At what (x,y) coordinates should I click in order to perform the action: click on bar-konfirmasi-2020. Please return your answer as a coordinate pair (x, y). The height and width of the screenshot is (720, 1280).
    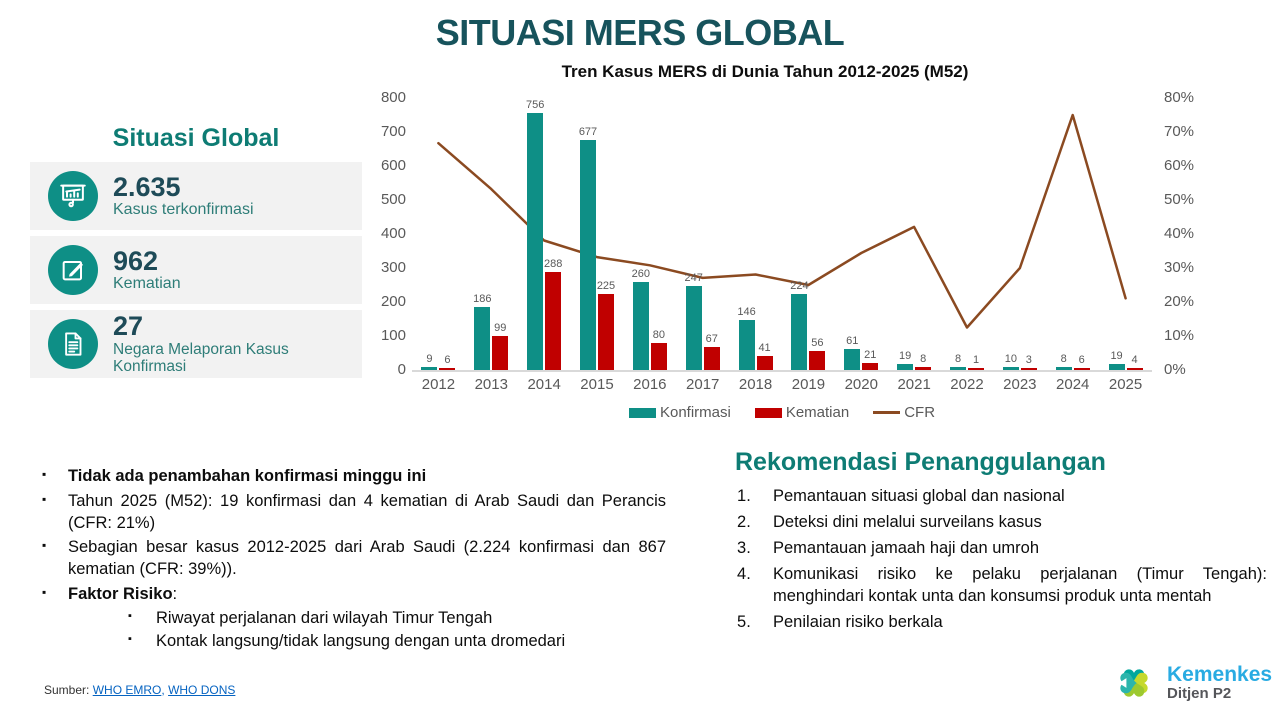
    Looking at the image, I should click on (852, 359).